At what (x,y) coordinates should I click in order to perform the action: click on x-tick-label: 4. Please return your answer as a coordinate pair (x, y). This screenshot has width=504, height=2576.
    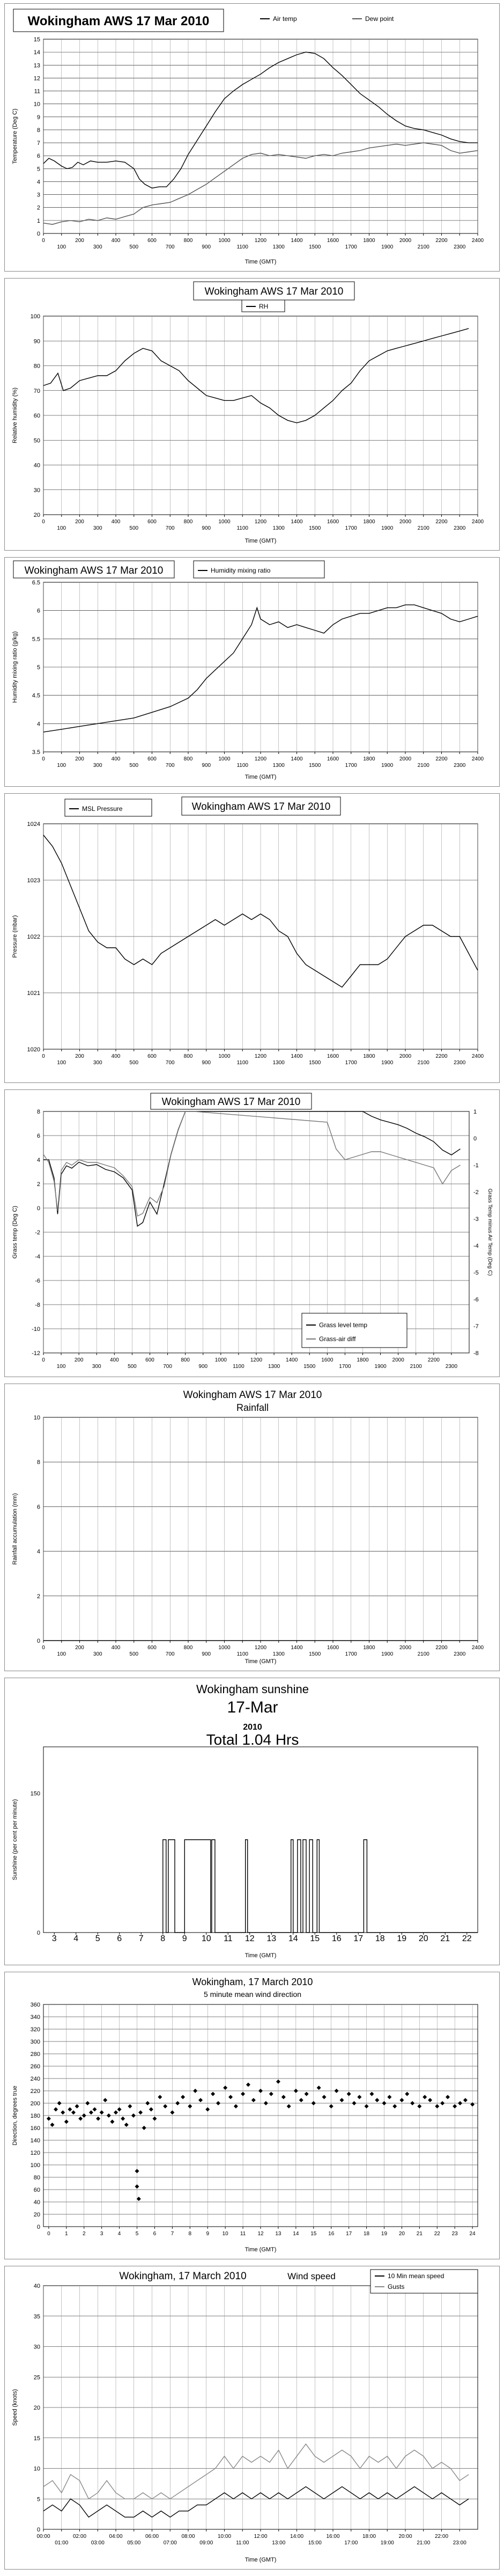
    Looking at the image, I should click on (119, 2234).